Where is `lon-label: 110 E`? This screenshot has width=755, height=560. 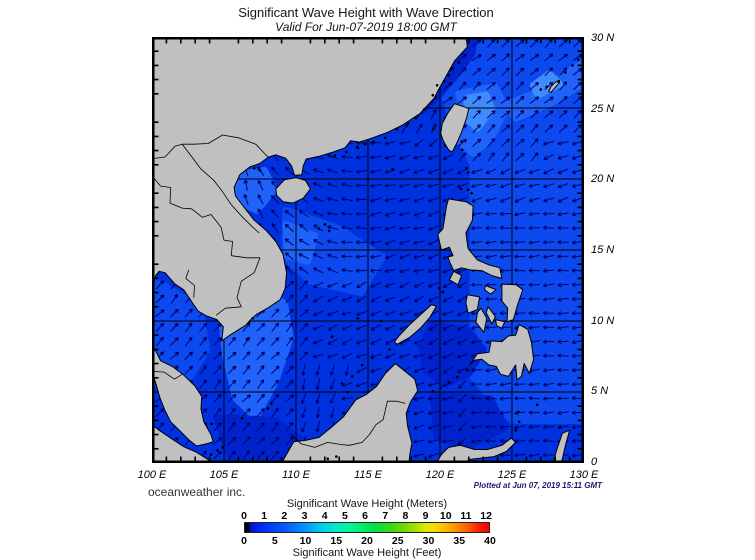 lon-label: 110 E is located at coordinates (296, 475).